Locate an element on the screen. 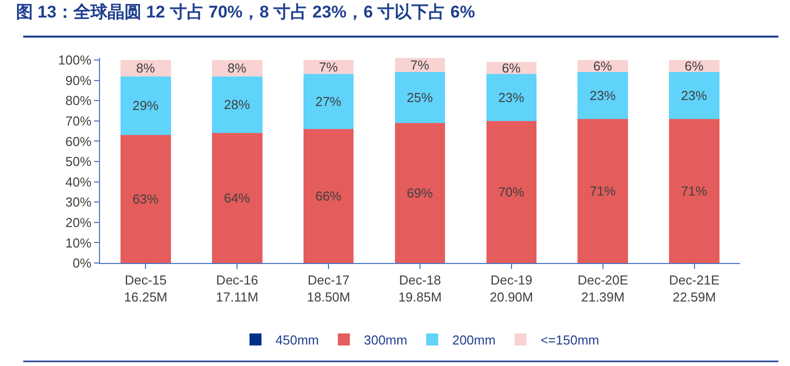 The width and height of the screenshot is (790, 366). x-tick-label: Dec-17 18.50M is located at coordinates (328, 288).